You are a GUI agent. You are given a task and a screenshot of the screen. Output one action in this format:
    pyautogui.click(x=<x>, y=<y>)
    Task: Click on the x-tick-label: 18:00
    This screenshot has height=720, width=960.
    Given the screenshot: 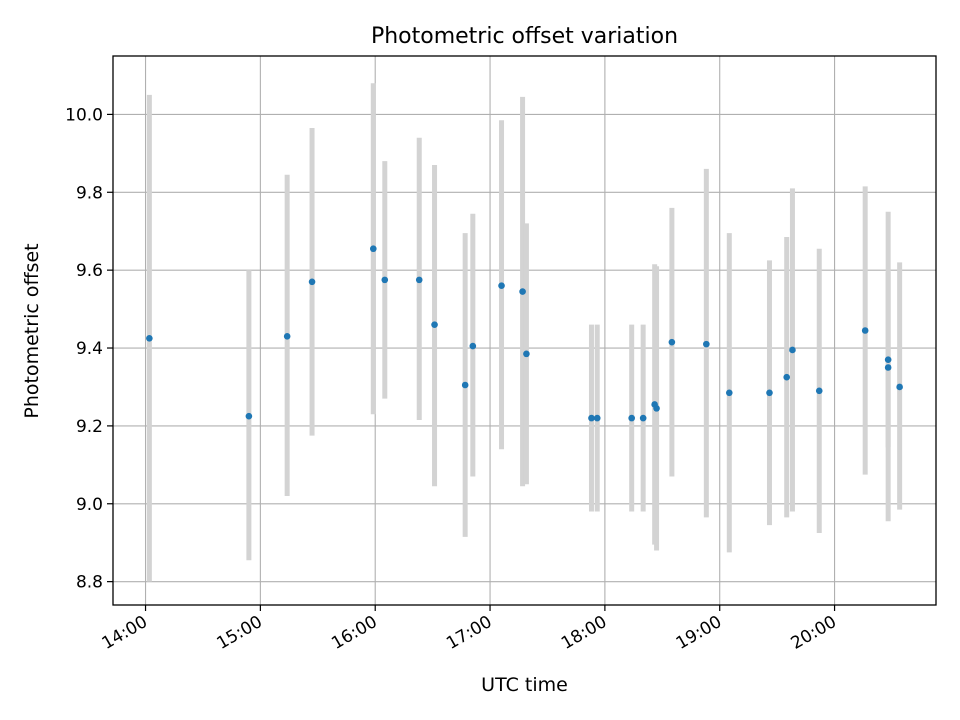 What is the action you would take?
    pyautogui.click(x=584, y=633)
    